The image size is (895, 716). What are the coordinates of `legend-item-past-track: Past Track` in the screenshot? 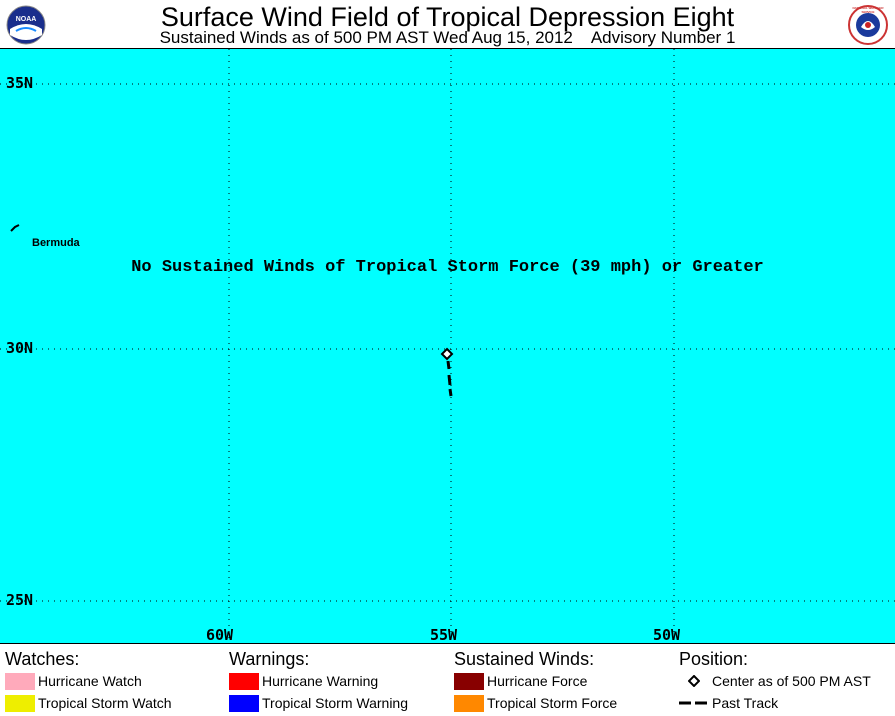 It's located at (775, 703).